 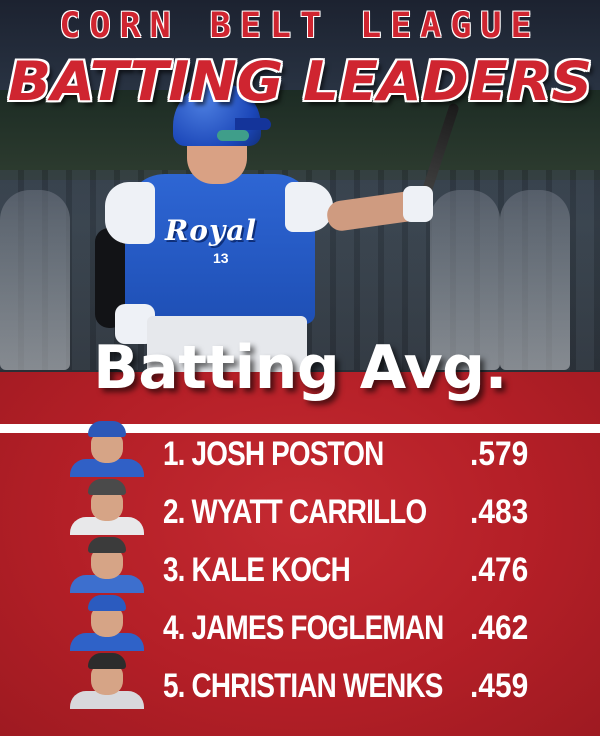 I want to click on stat-category-title: Batting Avg., so click(x=300, y=368).